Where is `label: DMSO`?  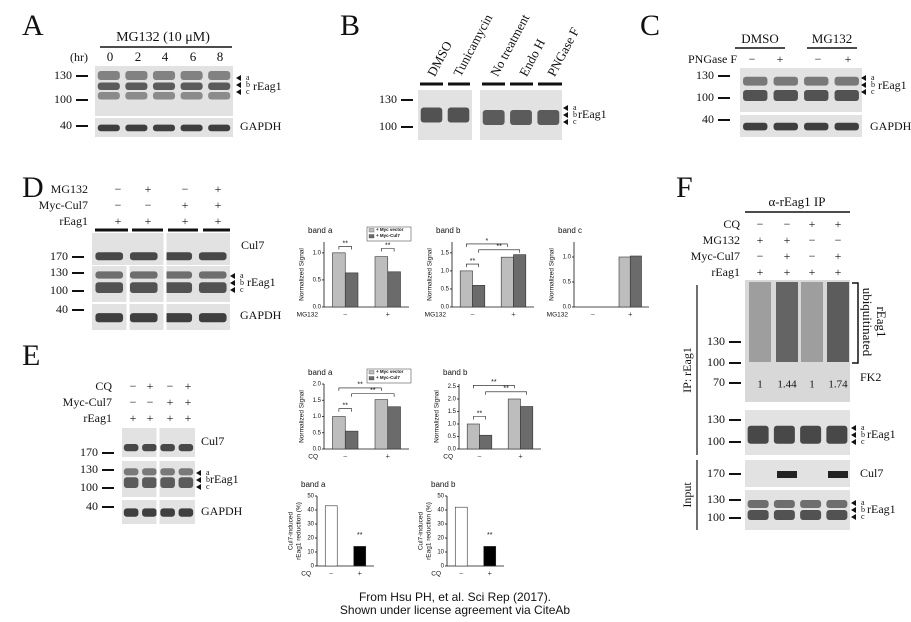
label: DMSO is located at coordinates (760, 38).